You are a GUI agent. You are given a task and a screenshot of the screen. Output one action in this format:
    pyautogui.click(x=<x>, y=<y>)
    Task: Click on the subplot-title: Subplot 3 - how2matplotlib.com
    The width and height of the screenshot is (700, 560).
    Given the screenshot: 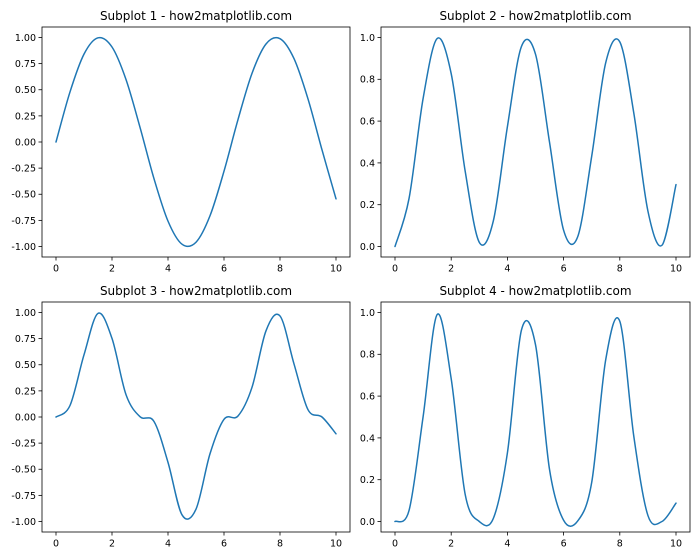 What is the action you would take?
    pyautogui.click(x=196, y=291)
    